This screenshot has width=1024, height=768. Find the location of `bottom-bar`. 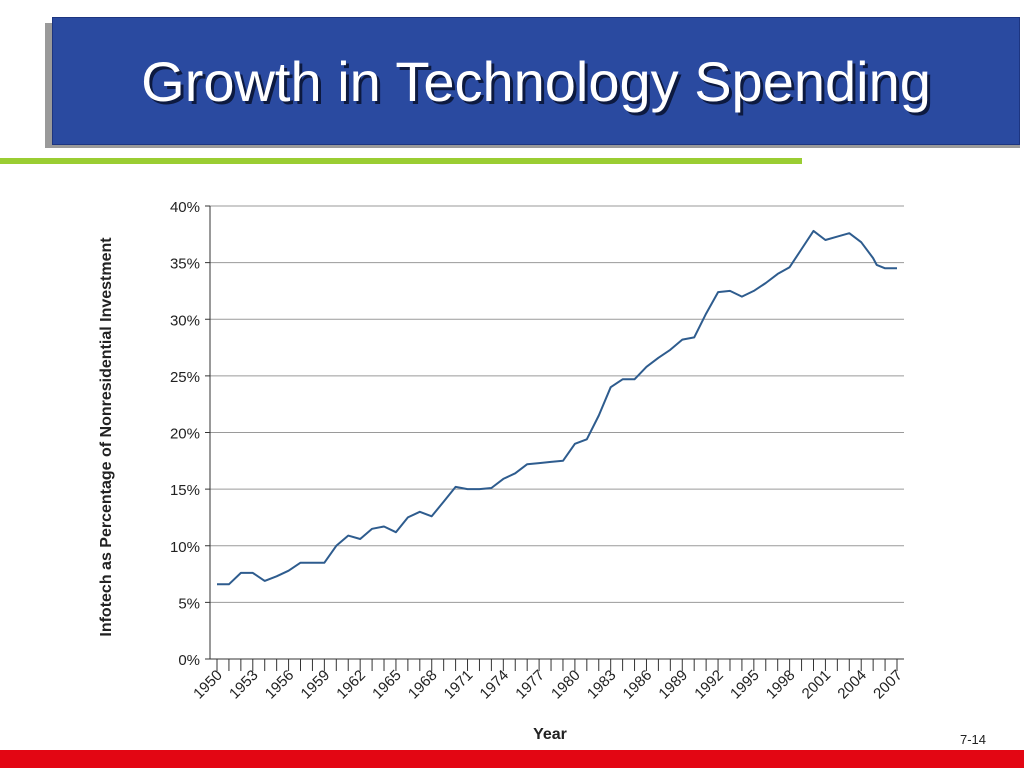

bottom-bar is located at coordinates (512, 759).